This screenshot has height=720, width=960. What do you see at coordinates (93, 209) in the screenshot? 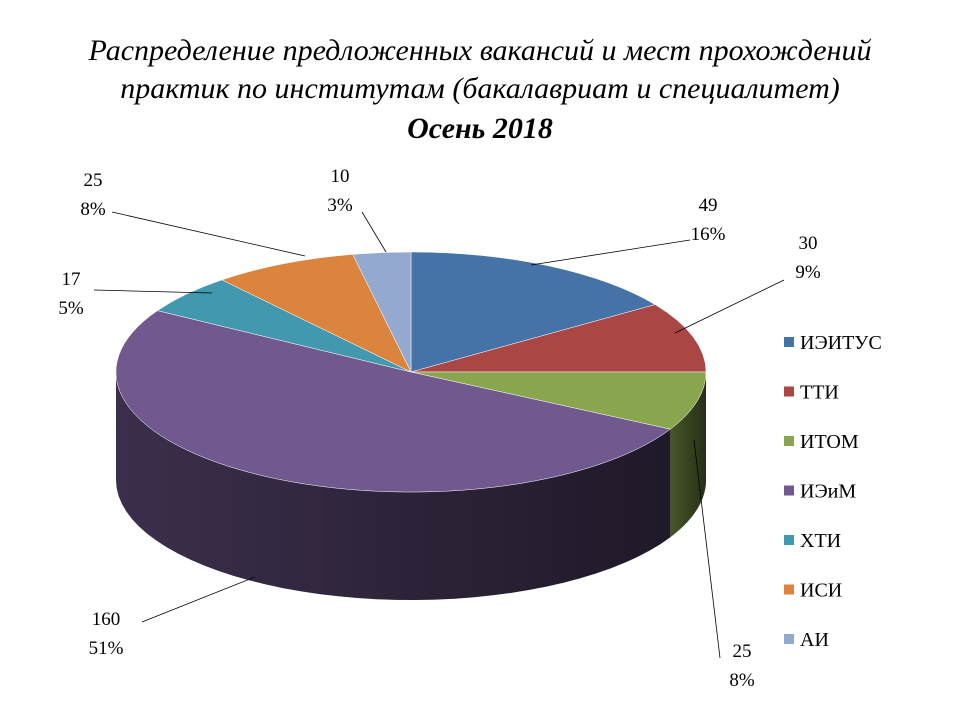
I see `data-label-percent-иси: 8%` at bounding box center [93, 209].